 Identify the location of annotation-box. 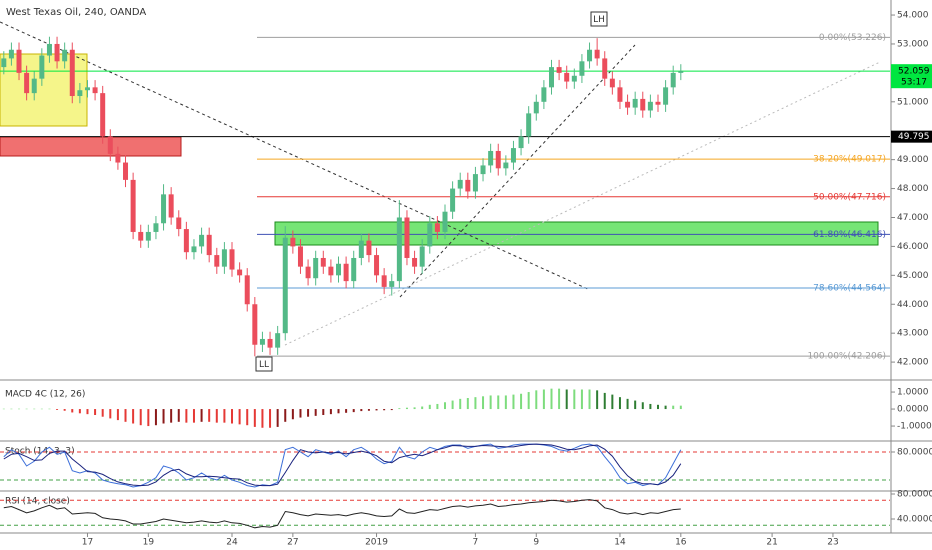
(264, 364).